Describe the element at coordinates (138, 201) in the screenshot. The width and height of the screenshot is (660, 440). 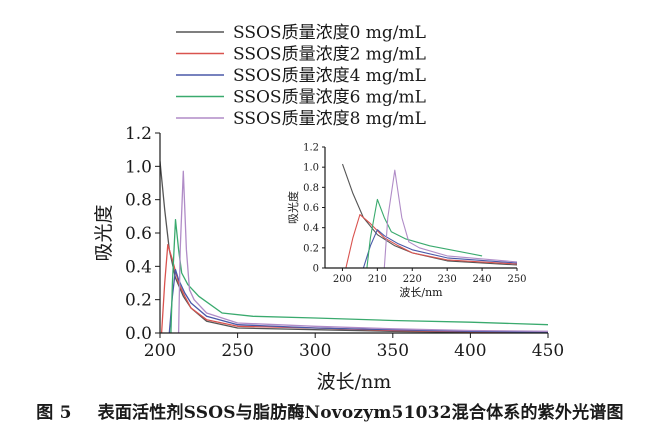
I see `main-y-tick-label: 0.8` at that location.